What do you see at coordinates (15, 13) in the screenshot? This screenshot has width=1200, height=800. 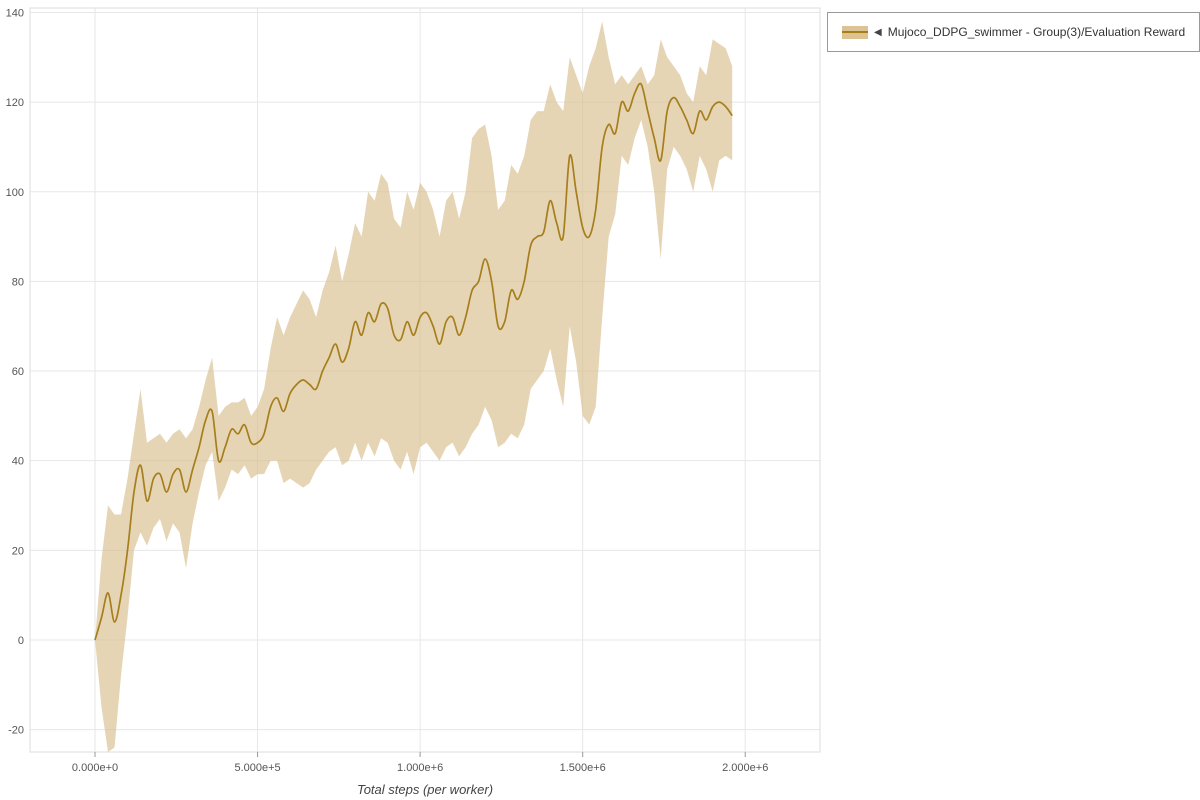 I see `y-tick-label: 140` at bounding box center [15, 13].